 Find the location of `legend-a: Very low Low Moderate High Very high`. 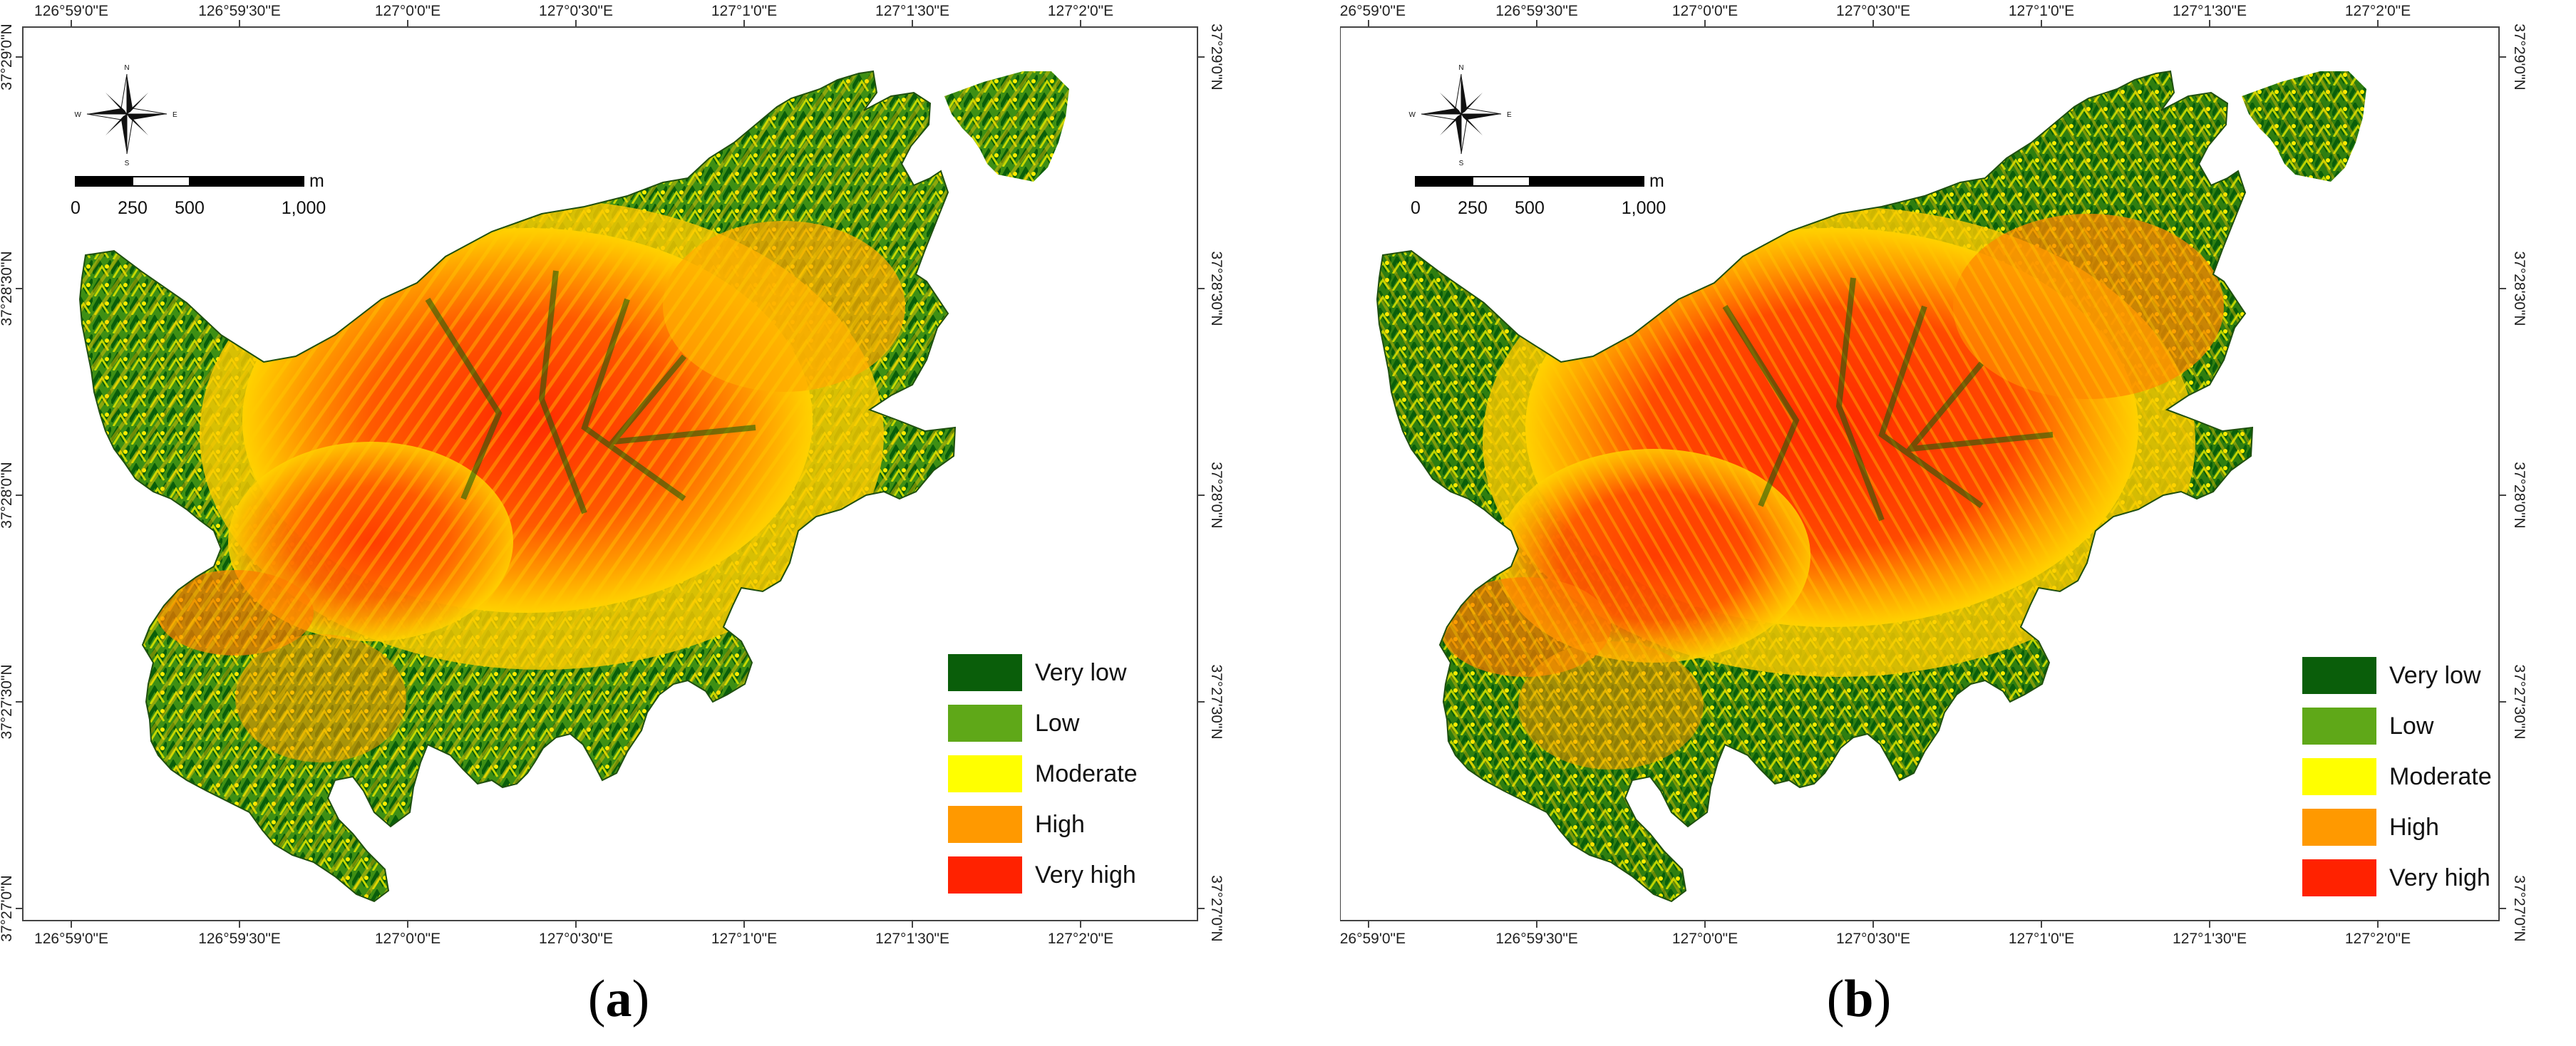

legend-a: Very low Low Moderate High Very high is located at coordinates (1043, 774).